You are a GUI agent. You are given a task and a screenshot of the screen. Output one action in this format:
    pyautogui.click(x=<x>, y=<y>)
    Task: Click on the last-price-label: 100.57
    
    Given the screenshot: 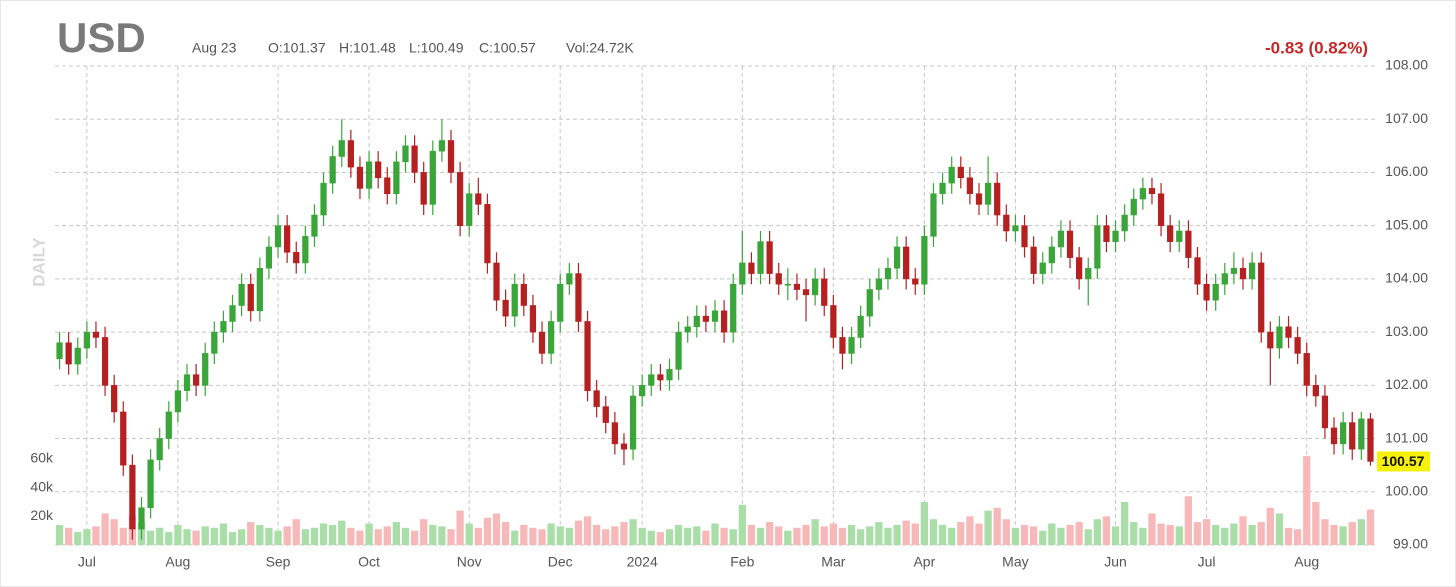 What is the action you would take?
    pyautogui.click(x=1403, y=461)
    